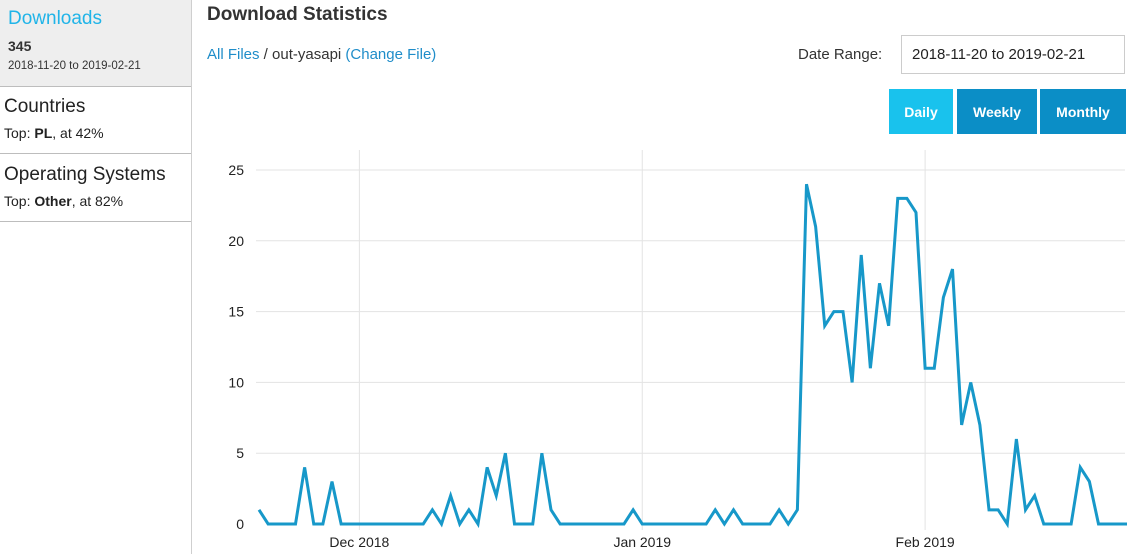 Image resolution: width=1127 pixels, height=554 pixels. Describe the element at coordinates (297, 14) in the screenshot. I see `page-title: Download Statistics` at that location.